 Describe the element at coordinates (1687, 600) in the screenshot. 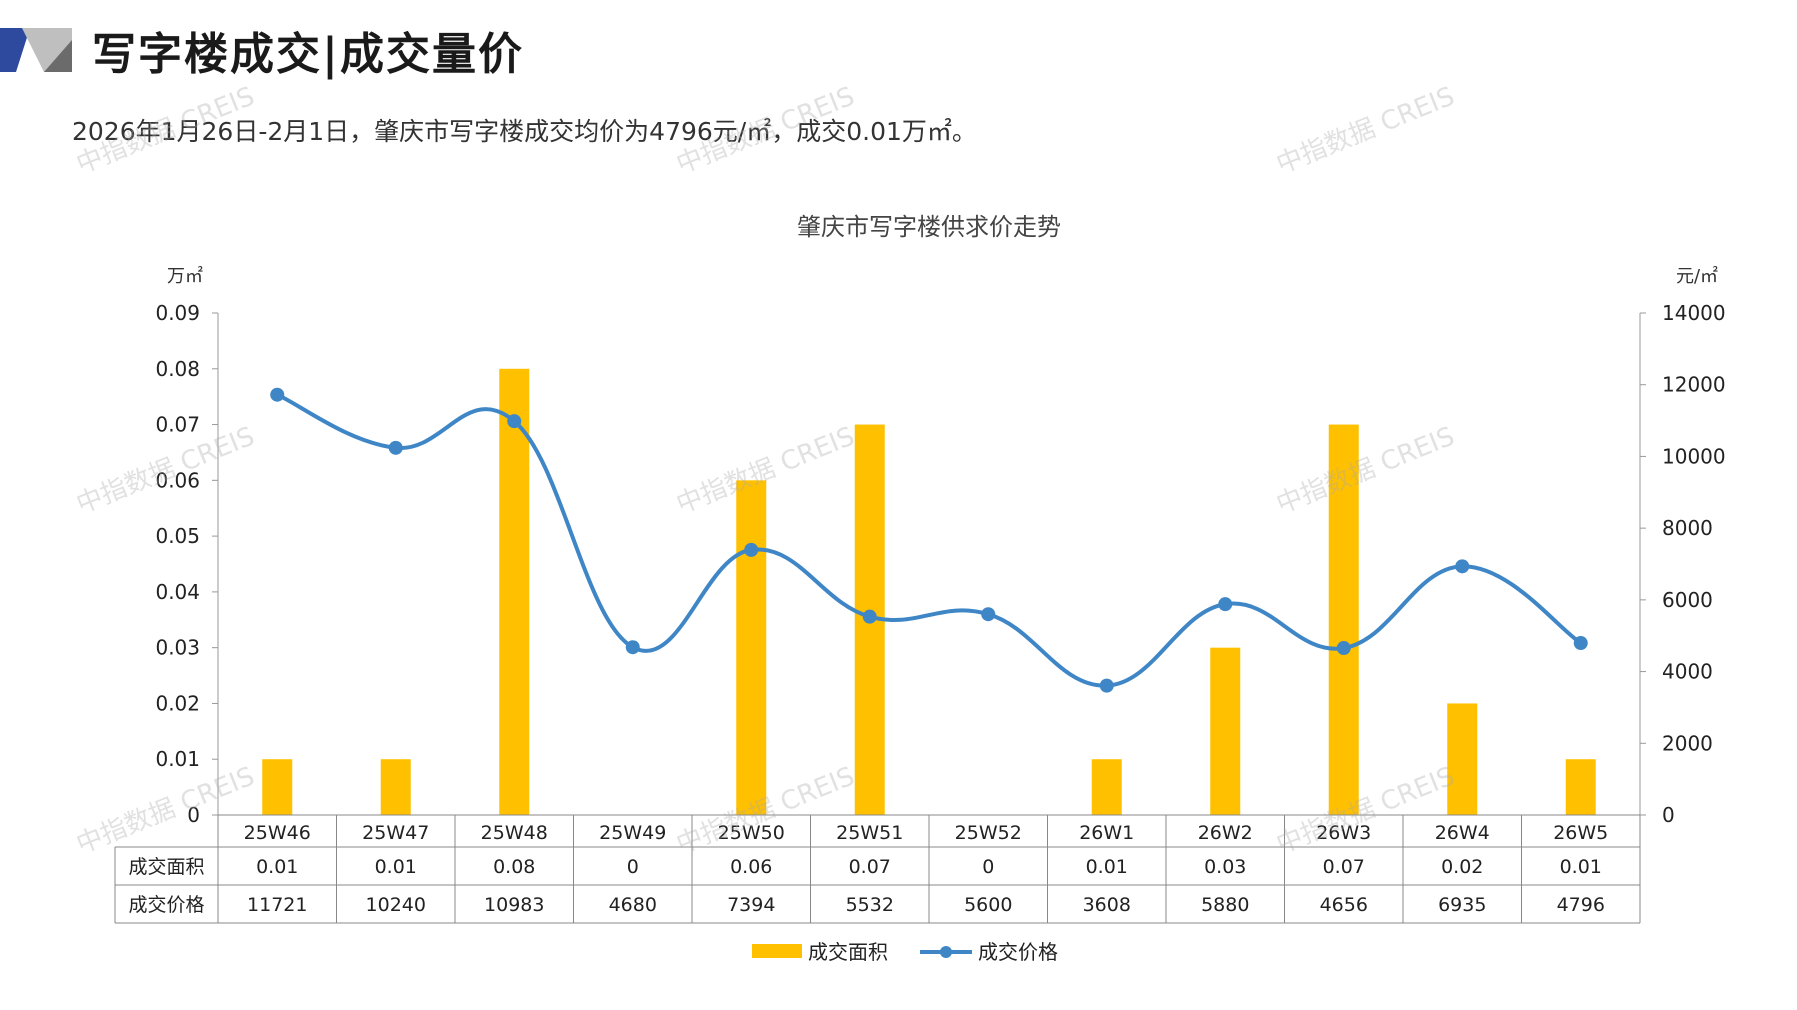

I see `right-axis-tick-label: 6000` at that location.